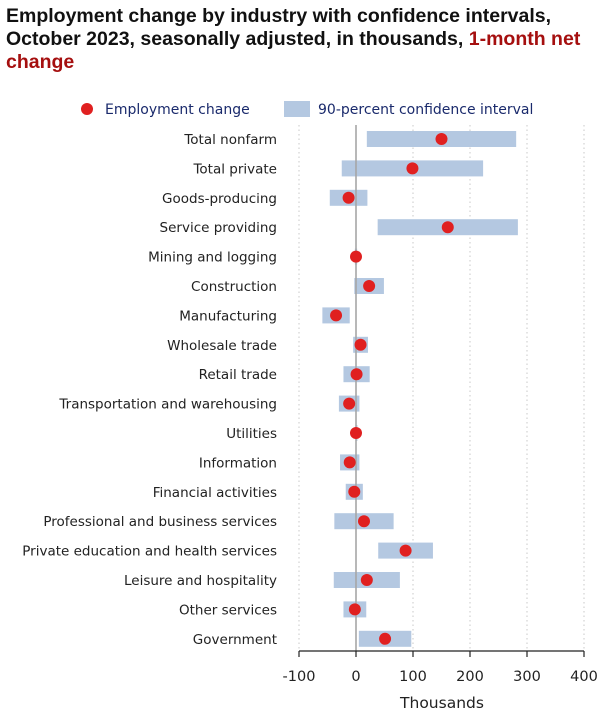 This screenshot has height=712, width=599. What do you see at coordinates (299, 677) in the screenshot?
I see `x-tick-label: -100` at bounding box center [299, 677].